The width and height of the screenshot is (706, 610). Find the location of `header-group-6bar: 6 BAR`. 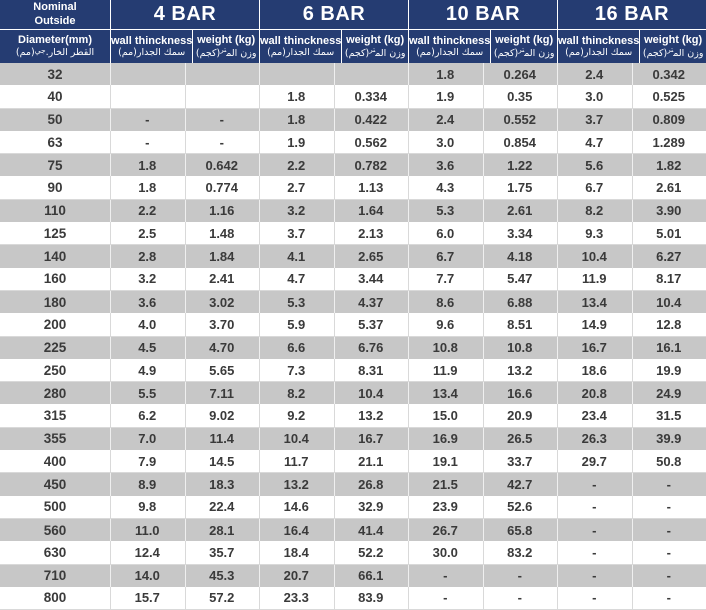

header-group-6bar: 6 BAR is located at coordinates (333, 15).